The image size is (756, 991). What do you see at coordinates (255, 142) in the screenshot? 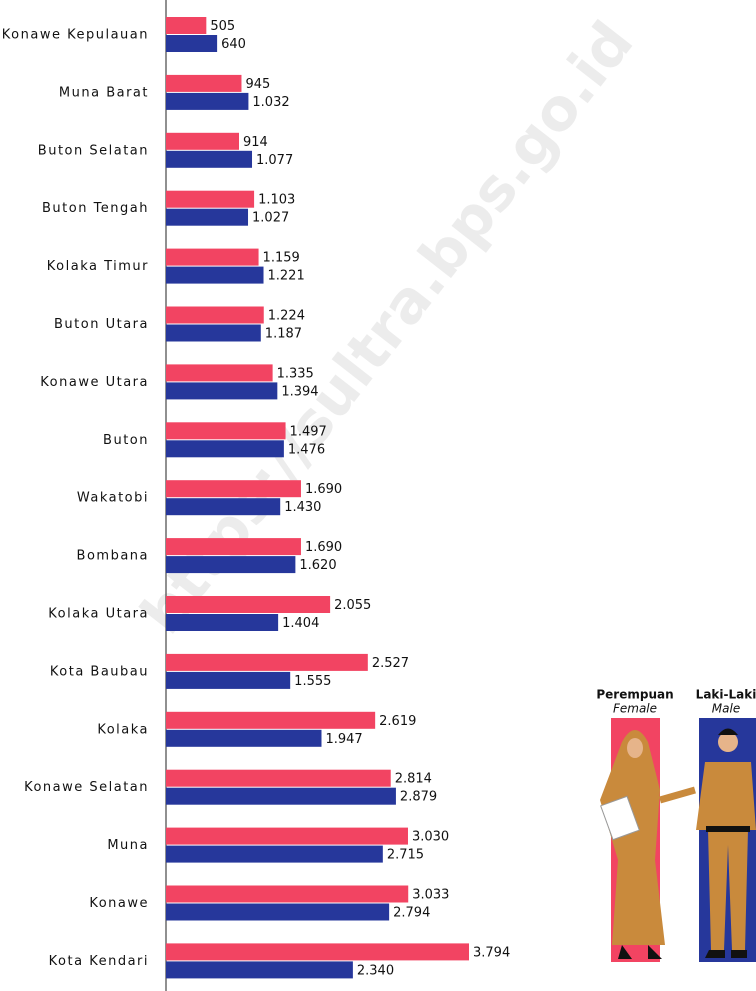
I see `value-label: 914` at bounding box center [255, 142].